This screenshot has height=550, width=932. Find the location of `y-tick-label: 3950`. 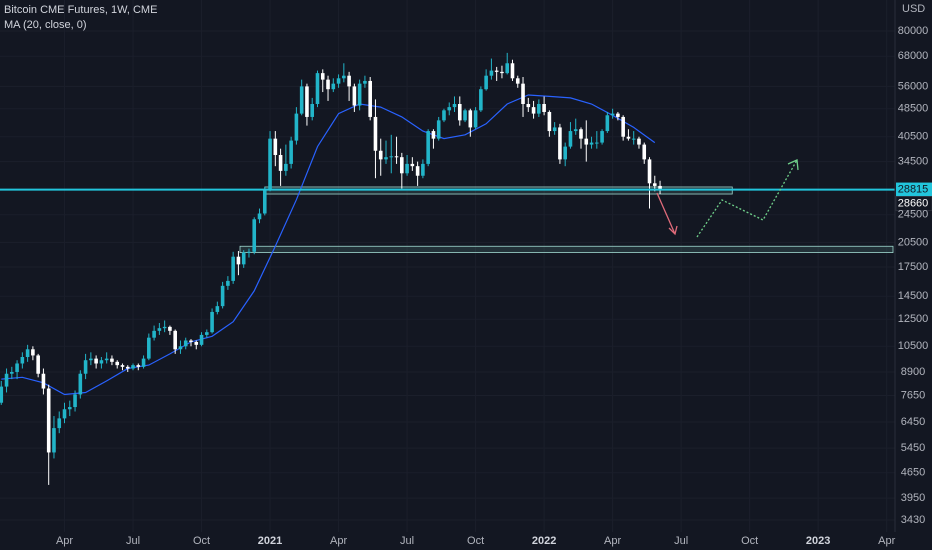

y-tick-label: 3950 is located at coordinates (913, 498).